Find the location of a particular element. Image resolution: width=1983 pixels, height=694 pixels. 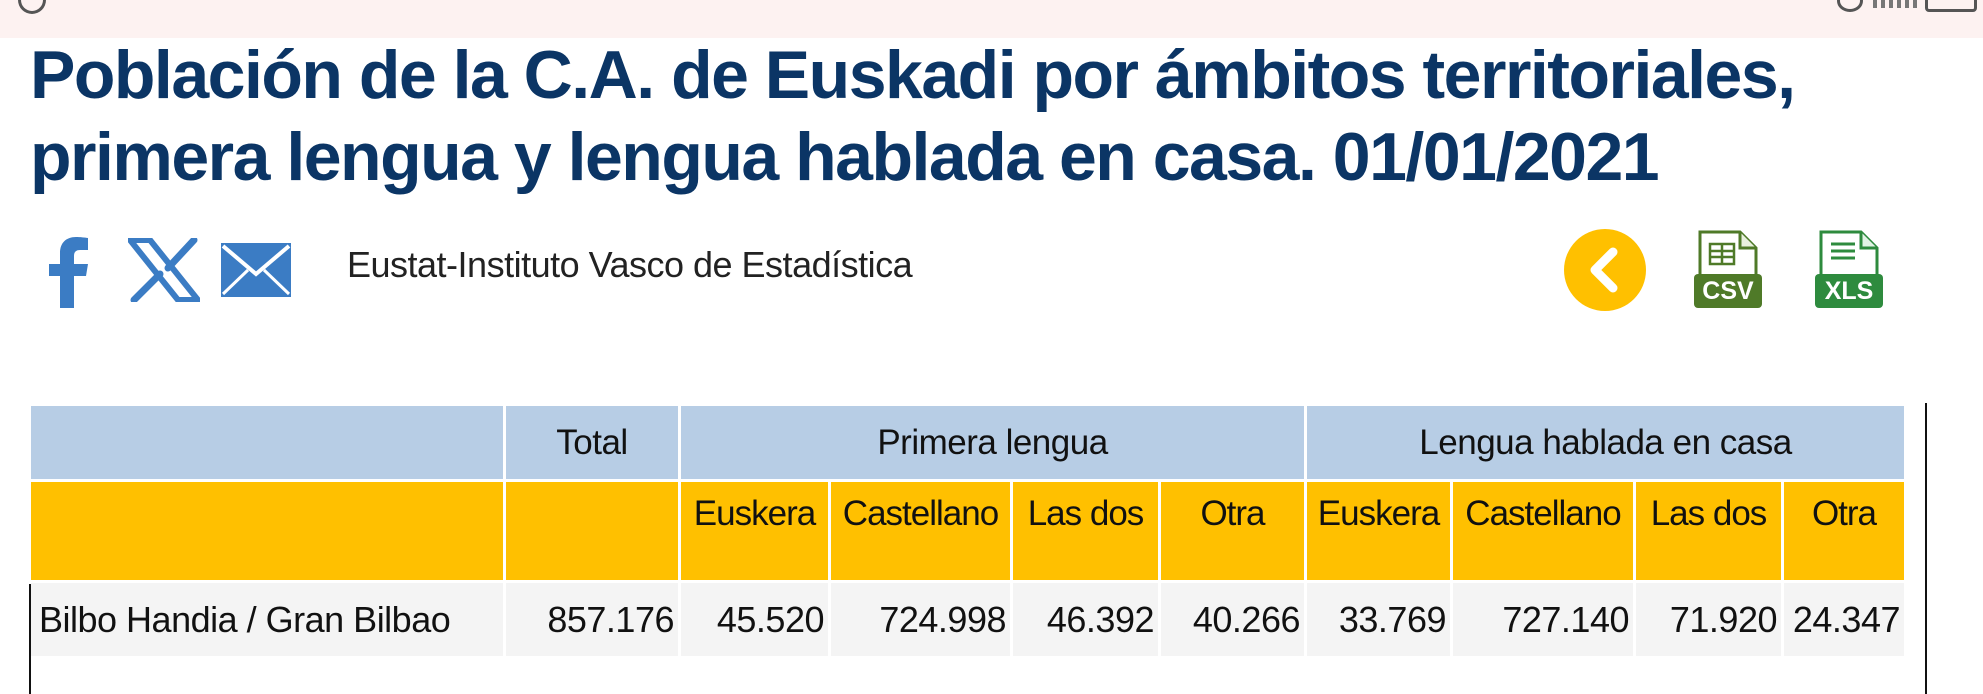

alarm-icon is located at coordinates (1850, 6).